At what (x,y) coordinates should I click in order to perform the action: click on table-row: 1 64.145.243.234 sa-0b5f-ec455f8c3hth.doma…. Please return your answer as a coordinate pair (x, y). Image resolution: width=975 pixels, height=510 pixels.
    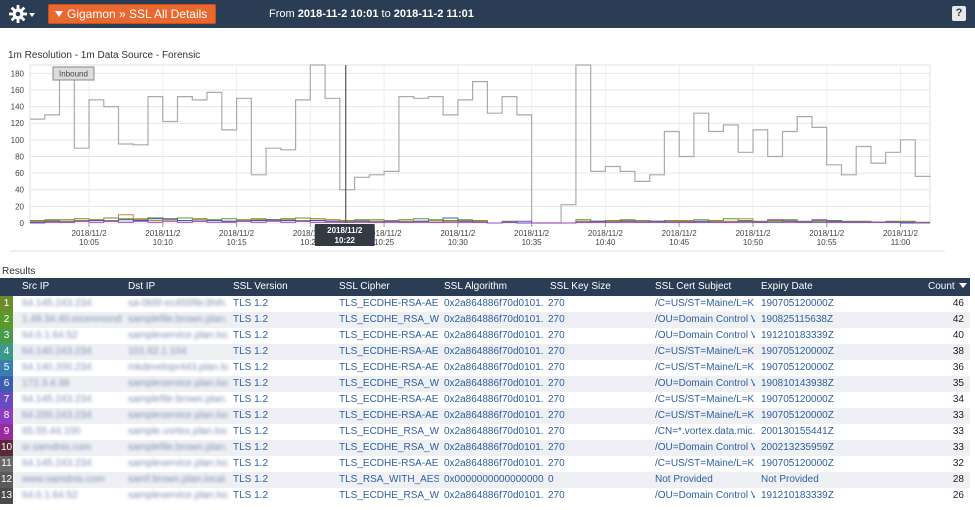
    Looking at the image, I should click on (485, 304).